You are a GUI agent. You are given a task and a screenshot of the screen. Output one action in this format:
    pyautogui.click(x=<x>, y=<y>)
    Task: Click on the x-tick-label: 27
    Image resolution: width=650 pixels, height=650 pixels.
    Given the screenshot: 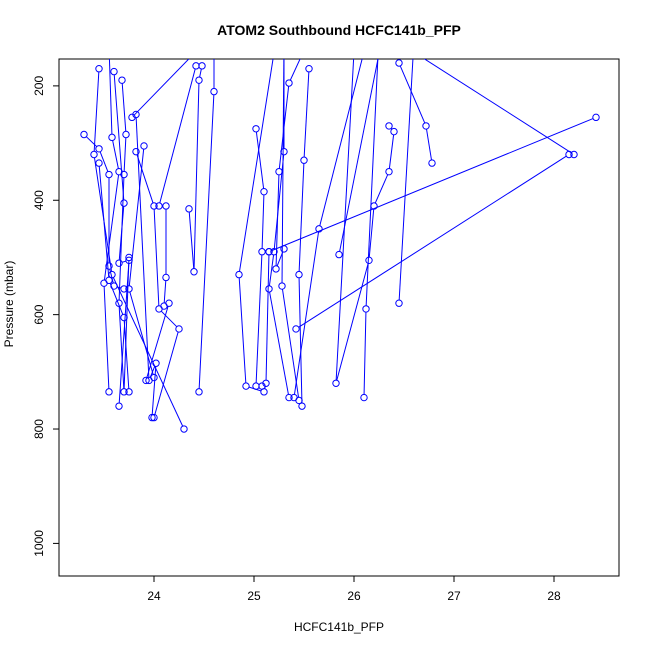 What is the action you would take?
    pyautogui.click(x=454, y=596)
    